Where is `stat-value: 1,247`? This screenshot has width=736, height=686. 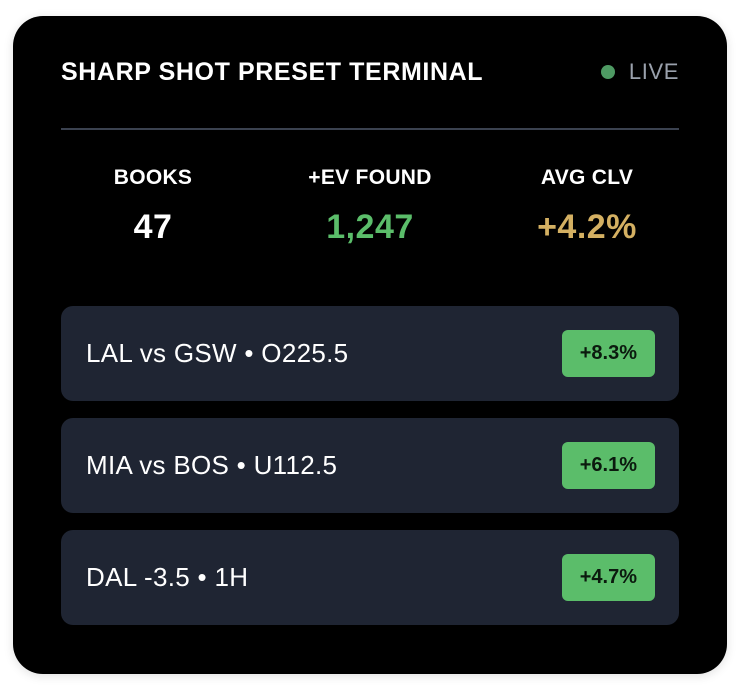
stat-value: 1,247 is located at coordinates (370, 227).